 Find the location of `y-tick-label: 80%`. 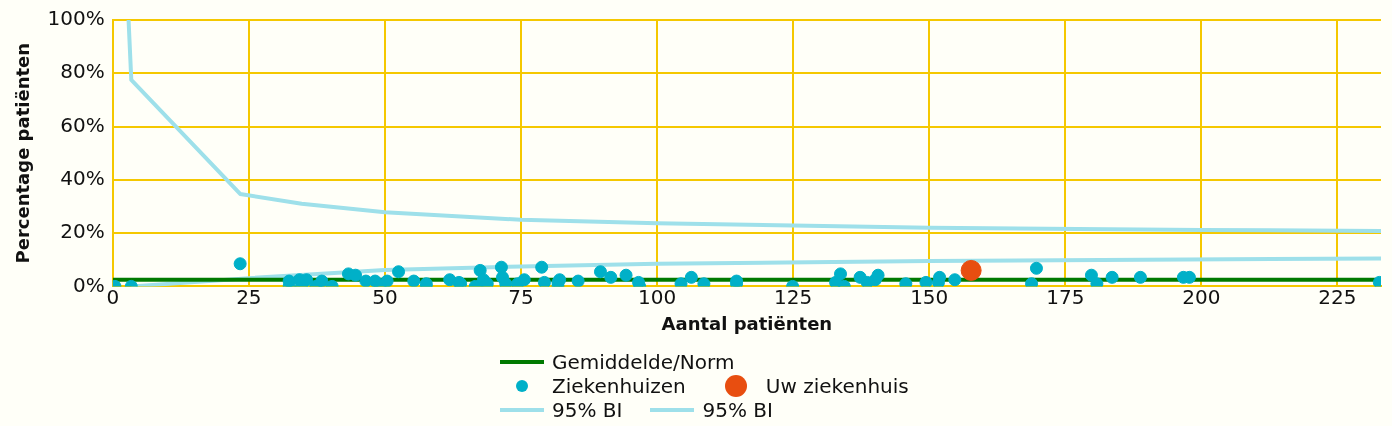

y-tick-label: 80% is located at coordinates (82, 71).